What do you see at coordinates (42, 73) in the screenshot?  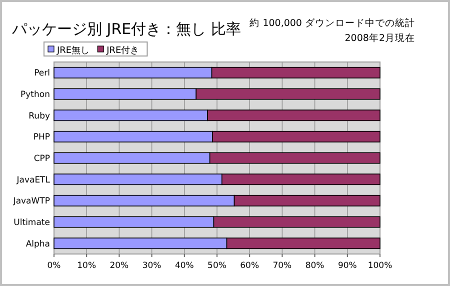 I see `y-tick-label: Perl` at bounding box center [42, 73].